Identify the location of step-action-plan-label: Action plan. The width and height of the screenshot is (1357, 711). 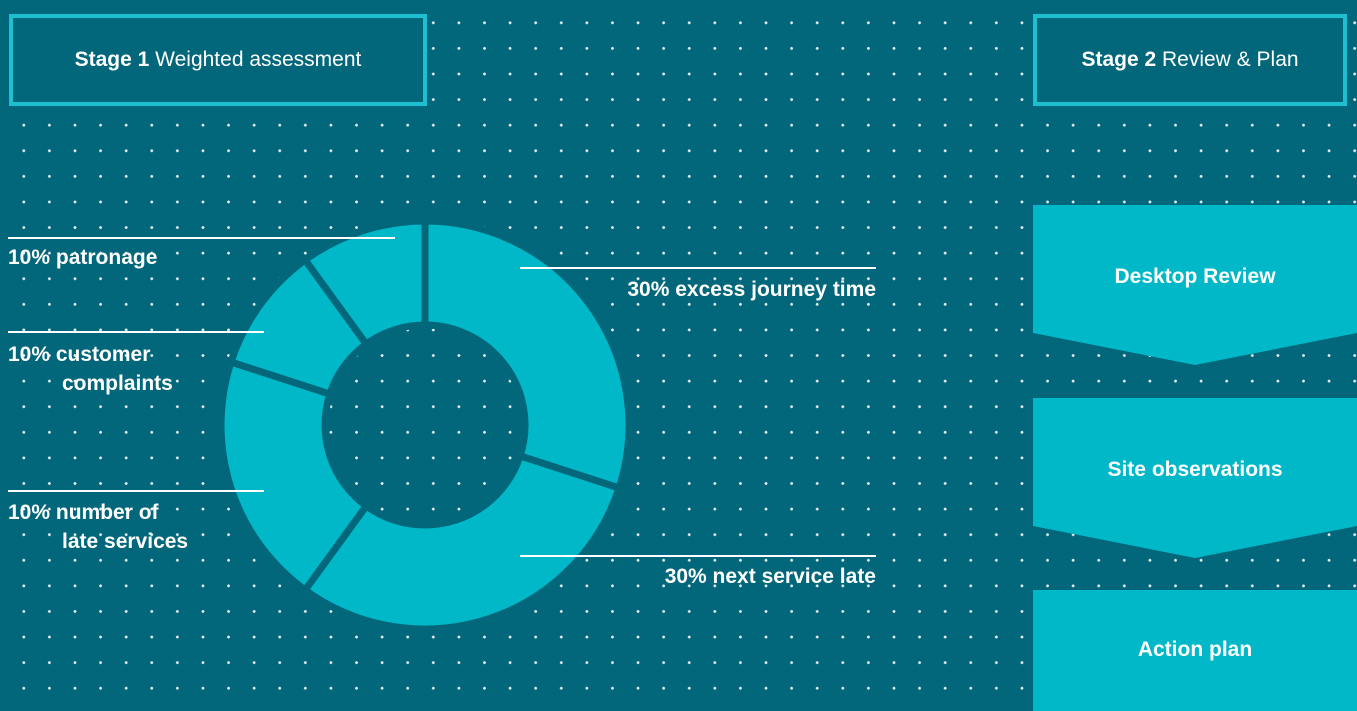
(1195, 649).